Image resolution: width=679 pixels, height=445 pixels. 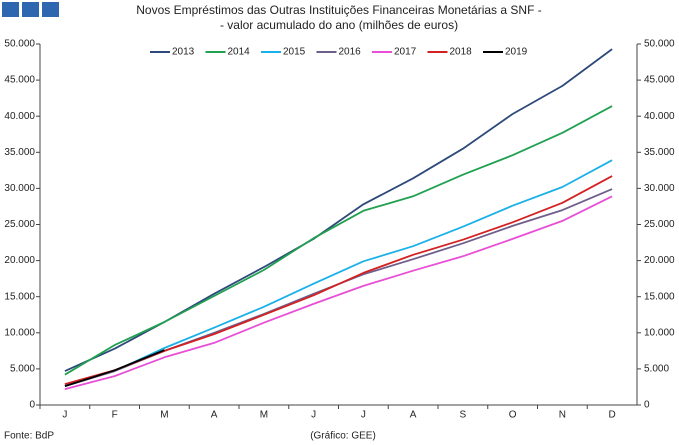 What do you see at coordinates (659, 260) in the screenshot?
I see `y2-tick-label: 20.000` at bounding box center [659, 260].